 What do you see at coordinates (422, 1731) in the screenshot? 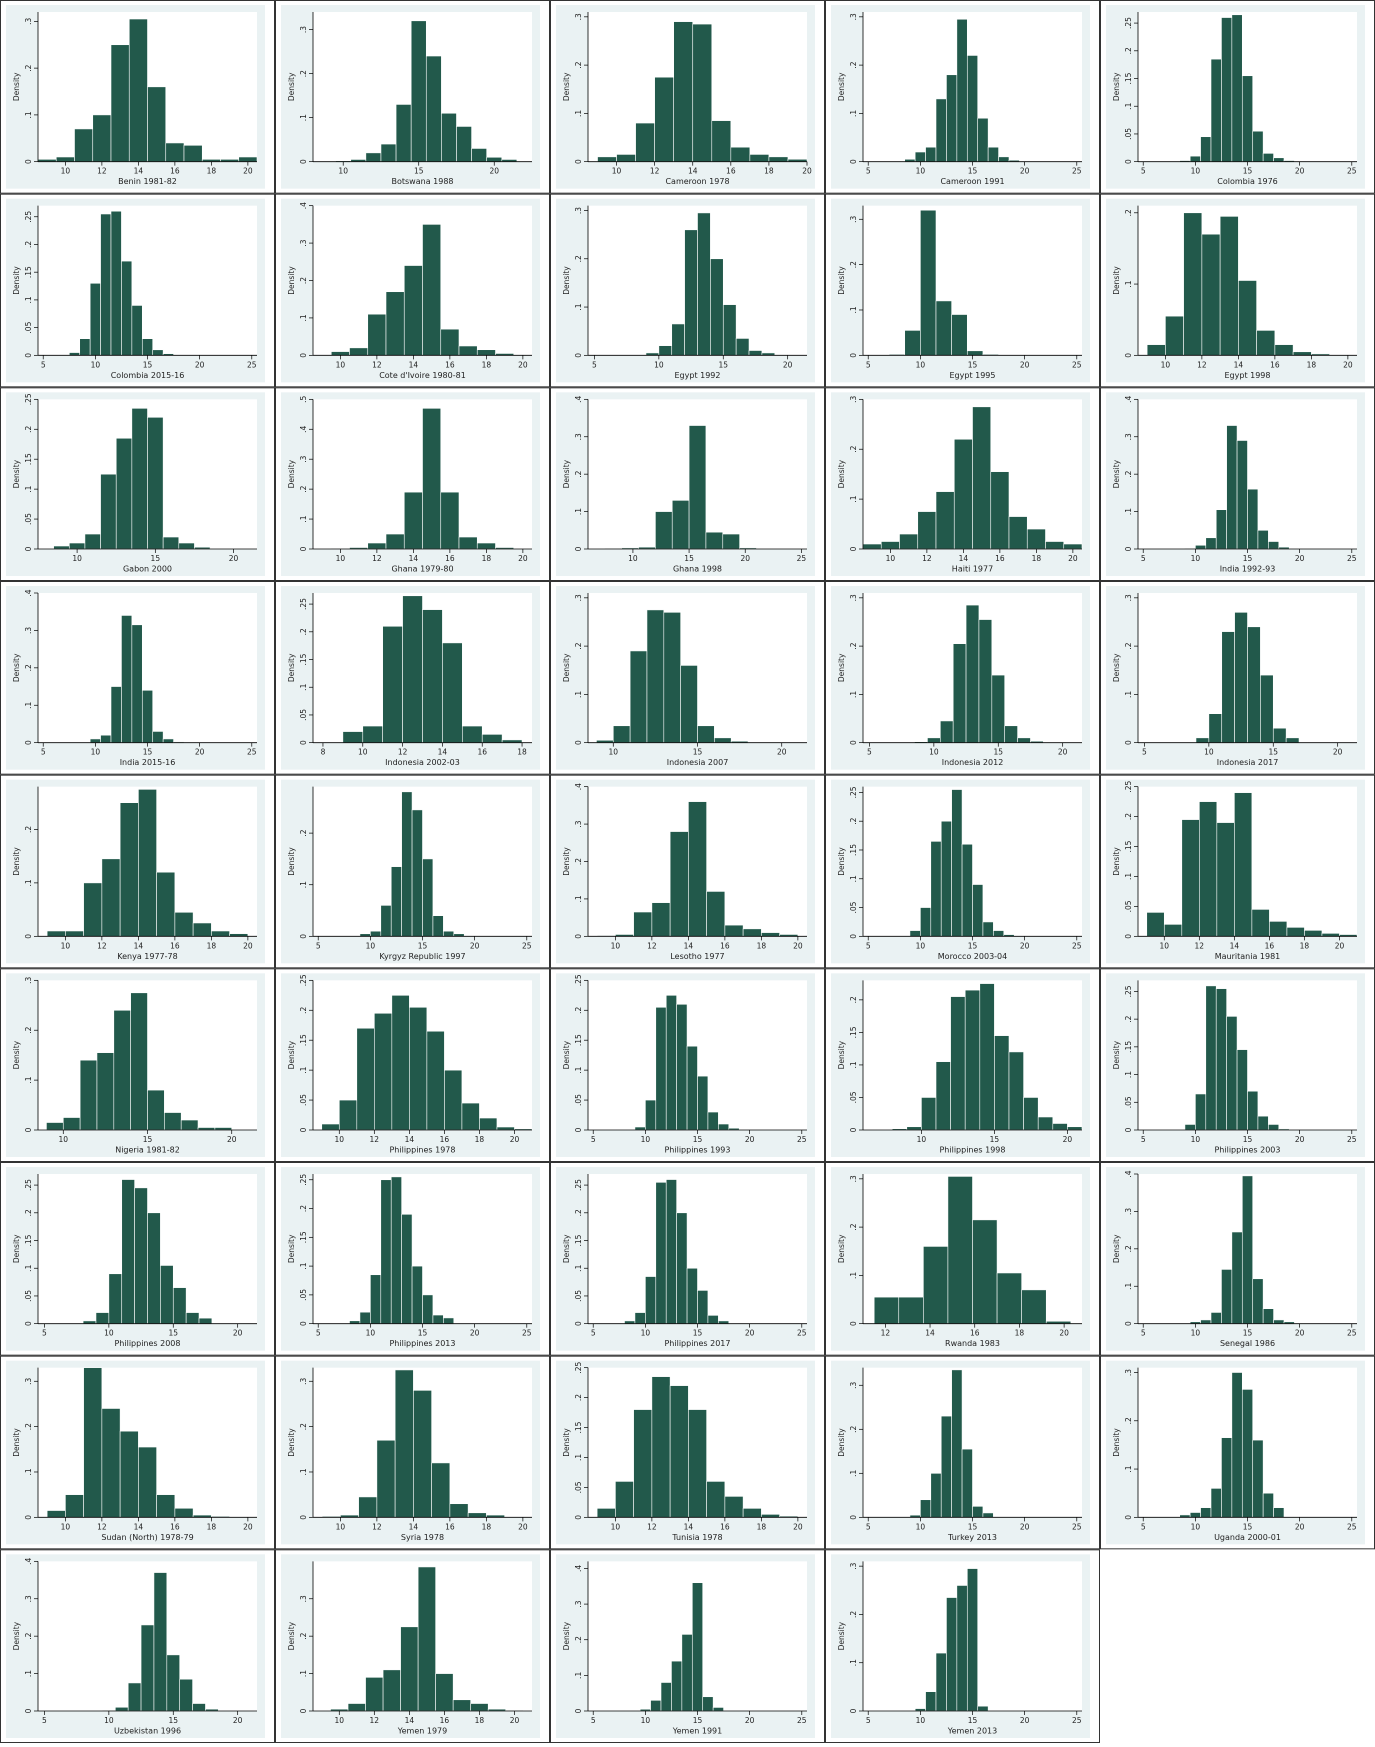
I see `x-axis-title: Yemen 1979` at bounding box center [422, 1731].